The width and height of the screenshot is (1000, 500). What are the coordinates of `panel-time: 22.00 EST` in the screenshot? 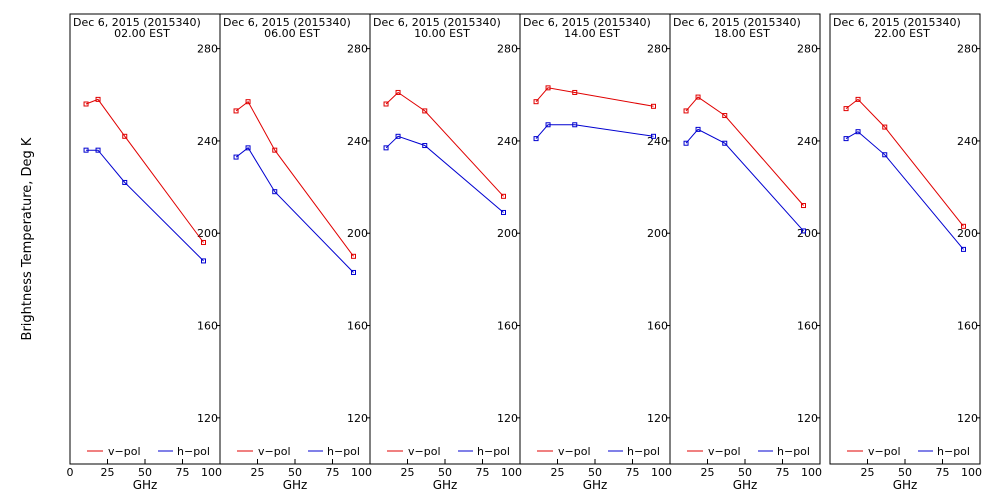 It's located at (902, 33).